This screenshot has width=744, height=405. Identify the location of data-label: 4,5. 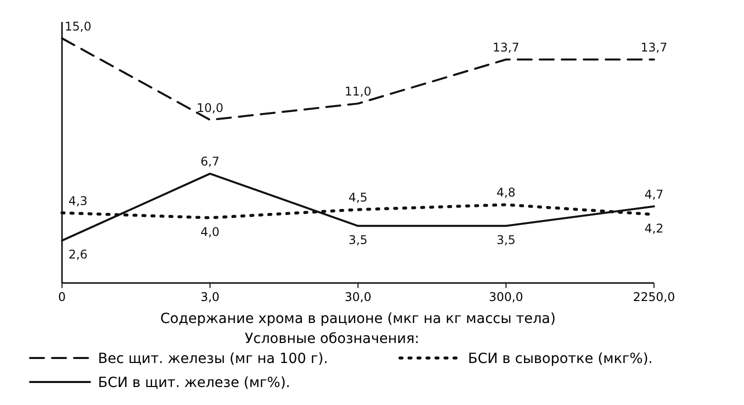
(358, 197).